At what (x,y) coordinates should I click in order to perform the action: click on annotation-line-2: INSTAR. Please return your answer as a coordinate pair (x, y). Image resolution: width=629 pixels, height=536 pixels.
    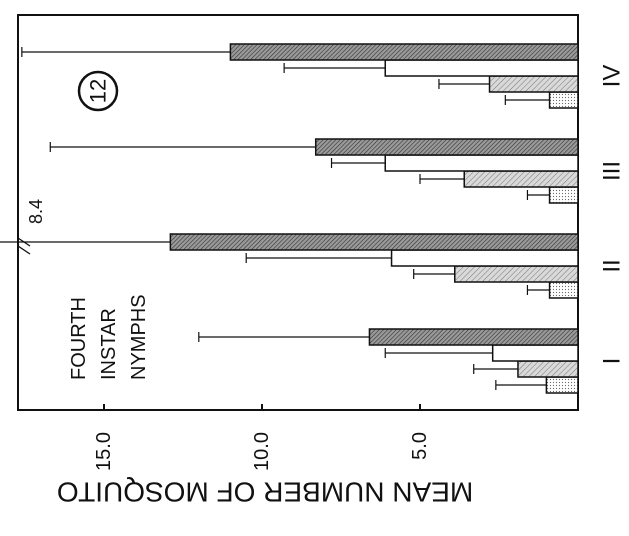
    Looking at the image, I should click on (109, 344).